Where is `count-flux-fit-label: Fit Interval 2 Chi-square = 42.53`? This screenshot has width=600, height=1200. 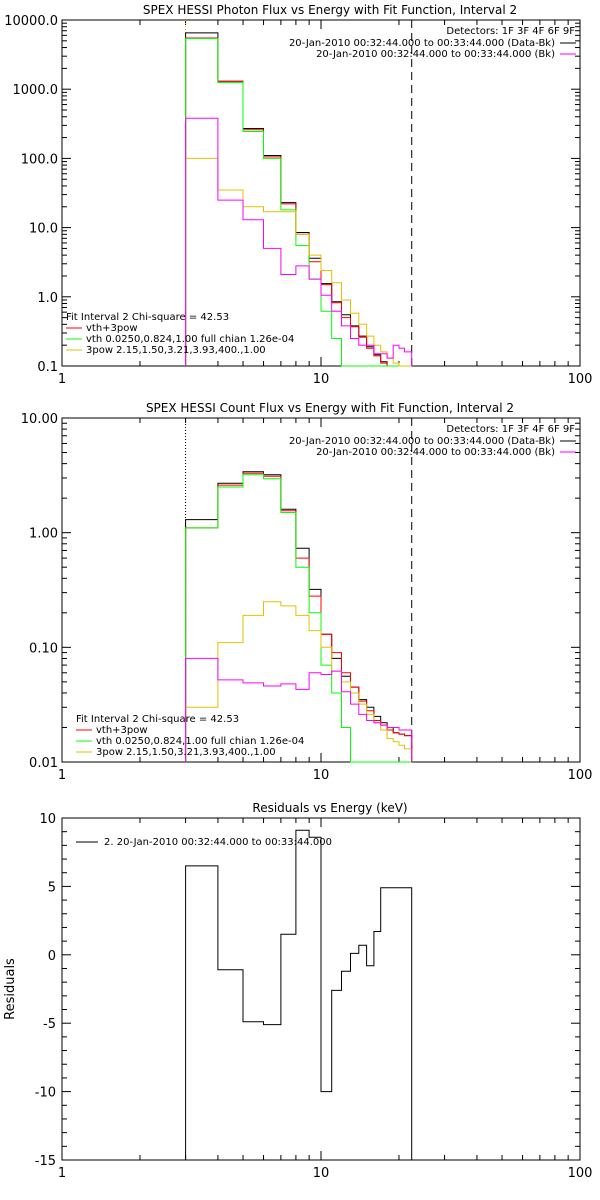 count-flux-fit-label: Fit Interval 2 Chi-square = 42.53 is located at coordinates (157, 719).